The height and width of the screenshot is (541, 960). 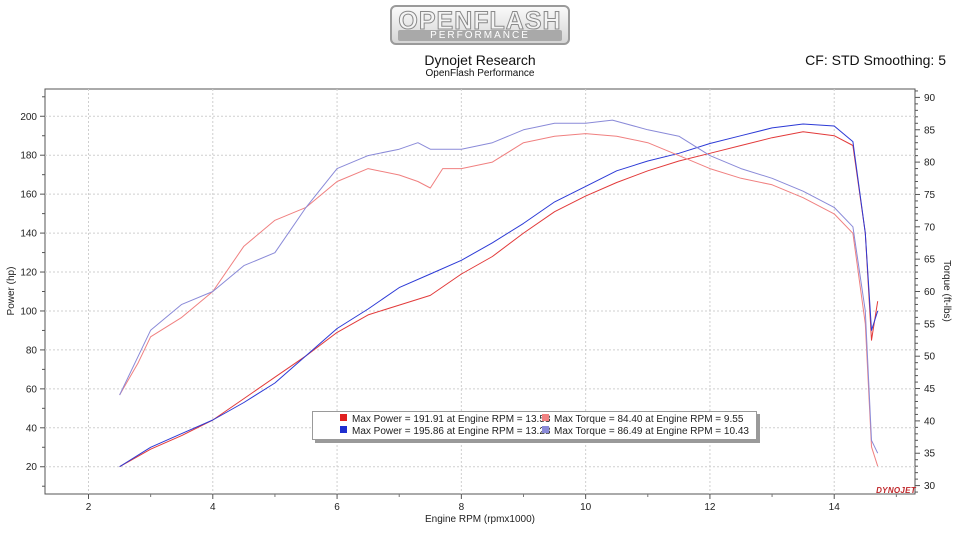 What do you see at coordinates (946, 291) in the screenshot?
I see `y2-axis-label: Torque (ft-lbs)` at bounding box center [946, 291].